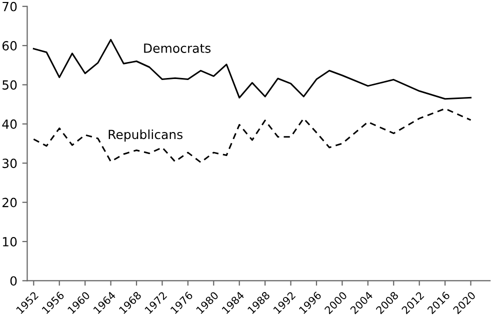  I want to click on series-label: Republicans, so click(145, 135).